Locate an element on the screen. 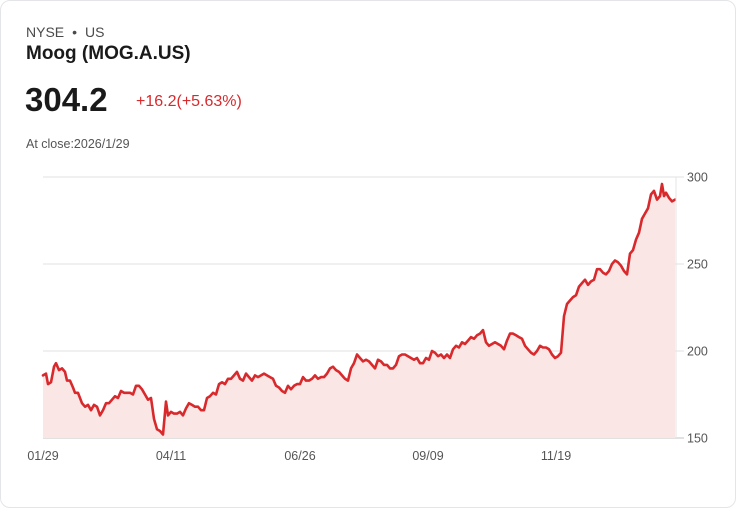  region: US is located at coordinates (95, 32).